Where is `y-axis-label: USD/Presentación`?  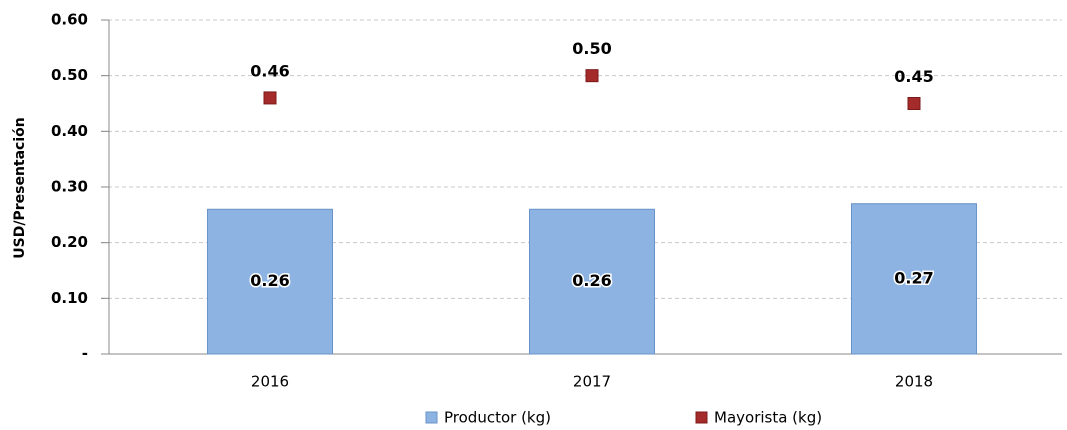 y-axis-label: USD/Presentación is located at coordinates (20, 187).